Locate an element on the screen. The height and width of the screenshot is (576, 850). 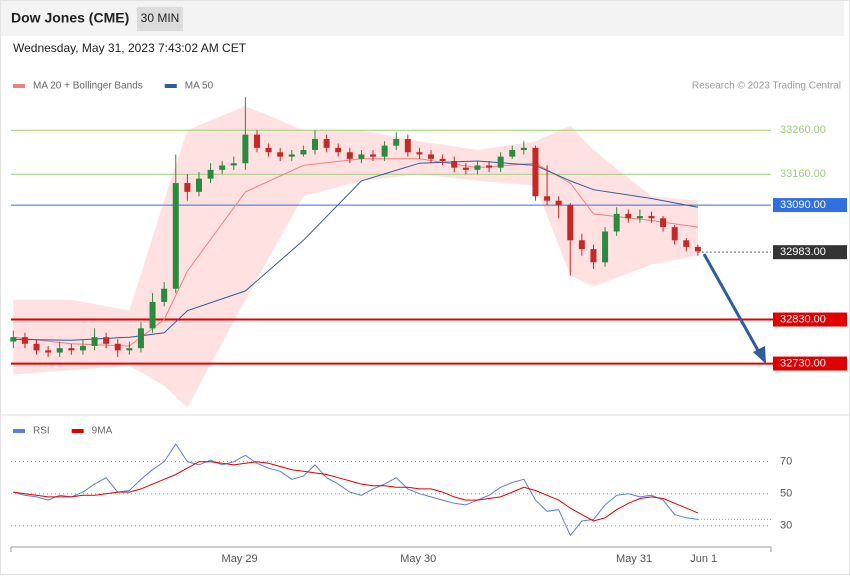
level-label: 33090.00 is located at coordinates (803, 205).